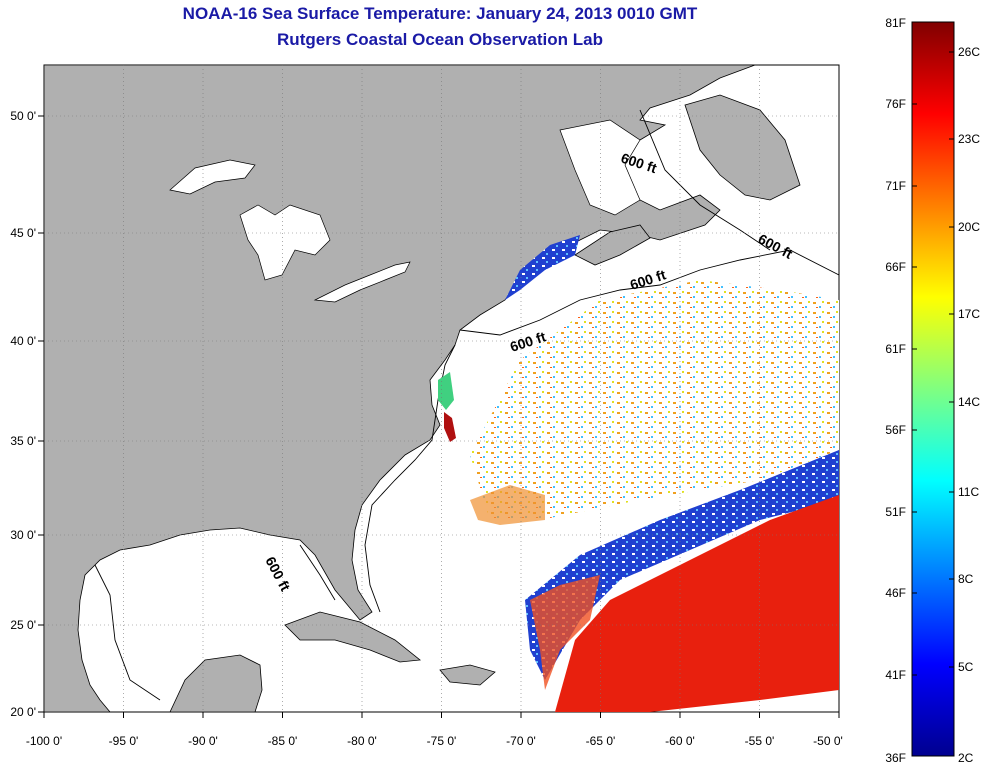 The image size is (984, 770). I want to click on colorbar, so click(933, 389).